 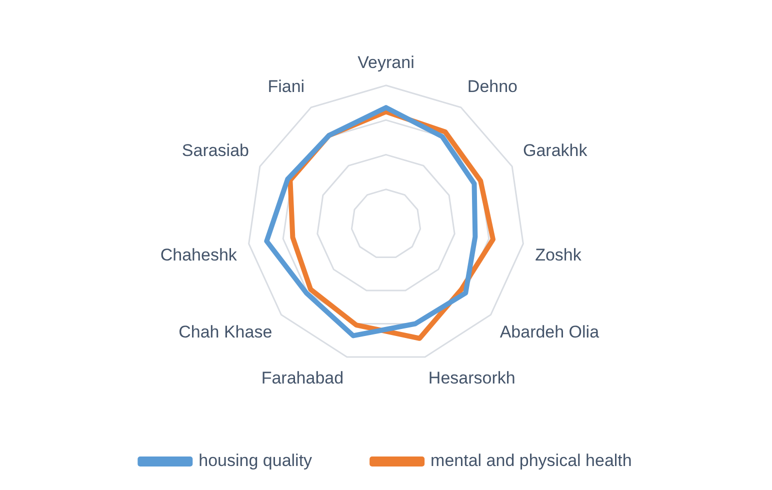 I want to click on spoke-label: Garakhk, so click(x=555, y=150).